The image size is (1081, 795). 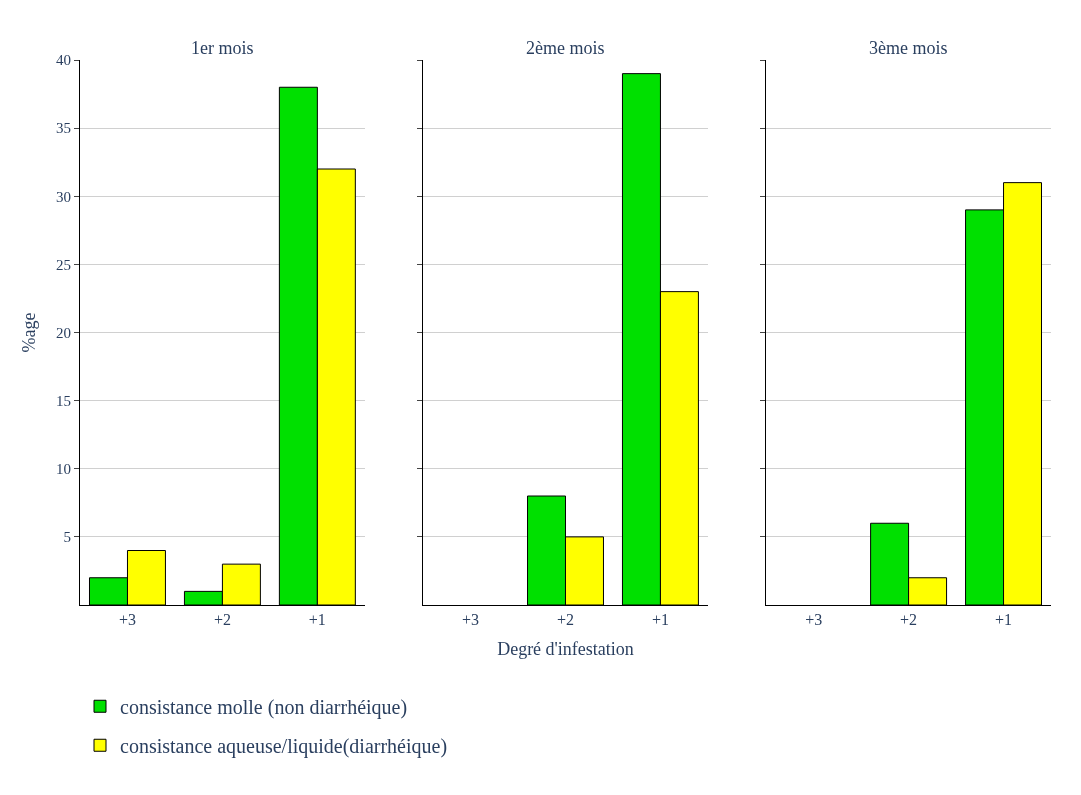 I want to click on chart-title: 2ème mois, so click(x=565, y=48).